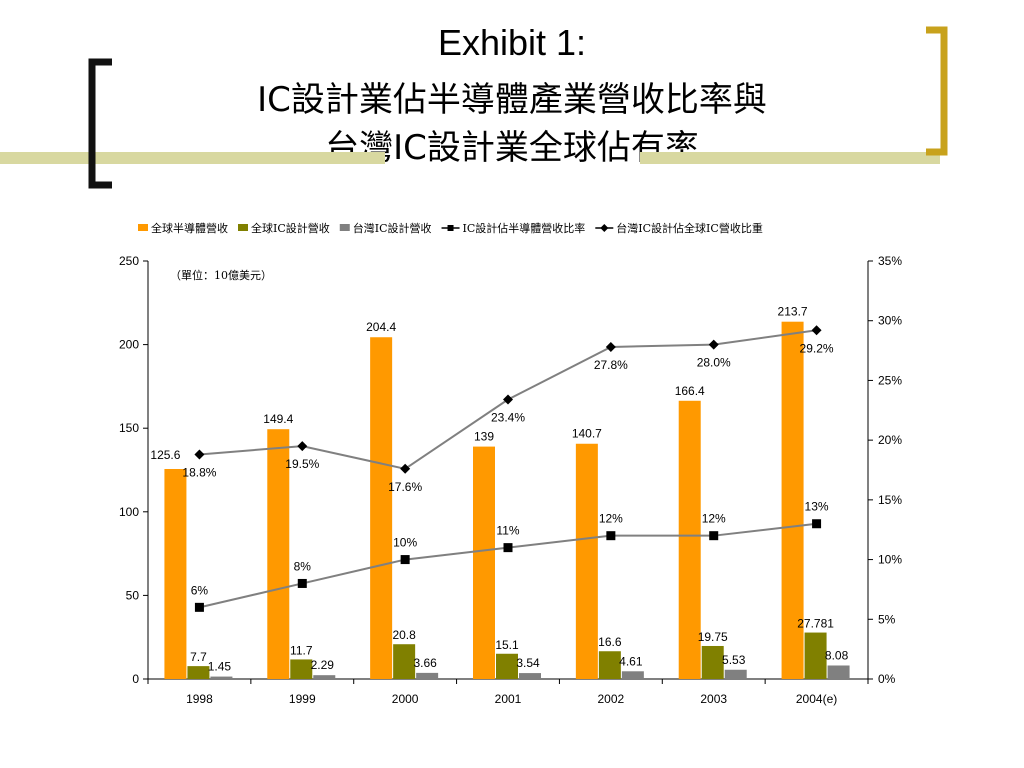  What do you see at coordinates (528, 663) in the screenshot?
I see `bar-label: 3.54` at bounding box center [528, 663].